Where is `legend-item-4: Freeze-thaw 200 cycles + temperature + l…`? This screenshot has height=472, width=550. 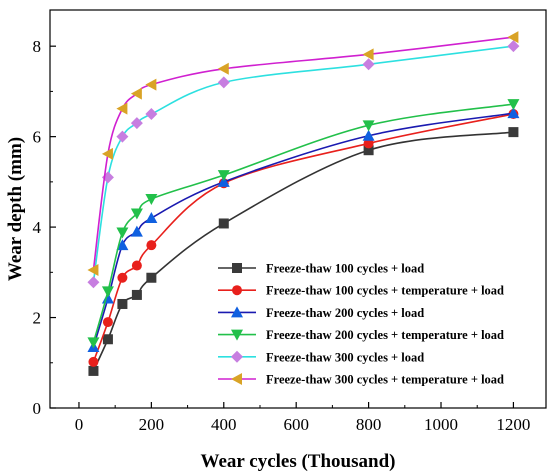 legend-item-4: Freeze-thaw 200 cycles + temperature + l… is located at coordinates (361, 335).